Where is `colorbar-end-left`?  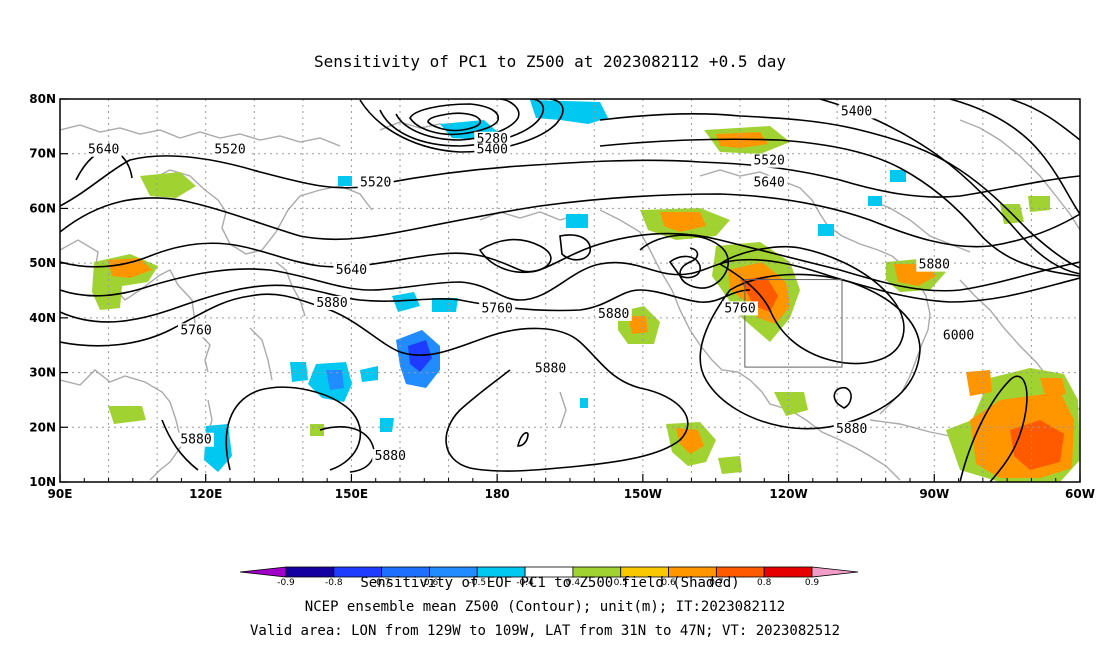 colorbar-end-left is located at coordinates (263, 572).